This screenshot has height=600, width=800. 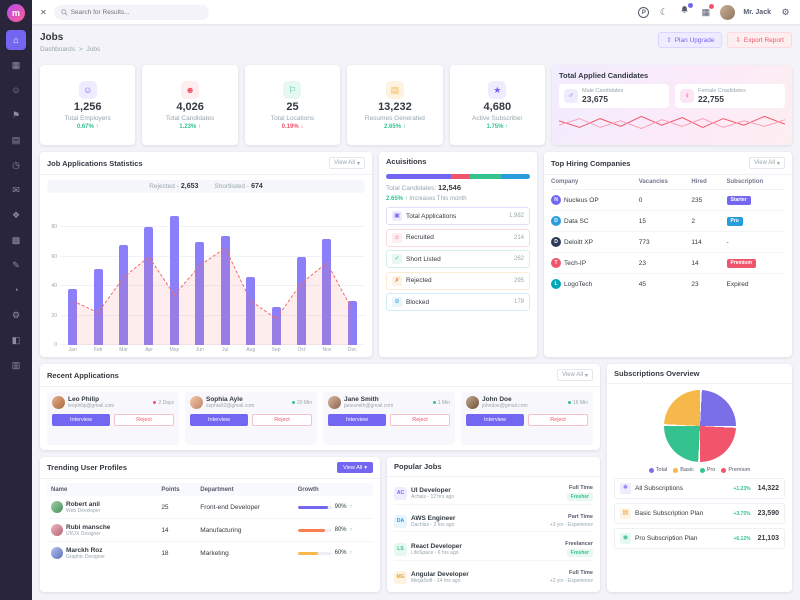 What do you see at coordinates (707, 11) in the screenshot?
I see `apps-grid-icon: ▦` at bounding box center [707, 11].